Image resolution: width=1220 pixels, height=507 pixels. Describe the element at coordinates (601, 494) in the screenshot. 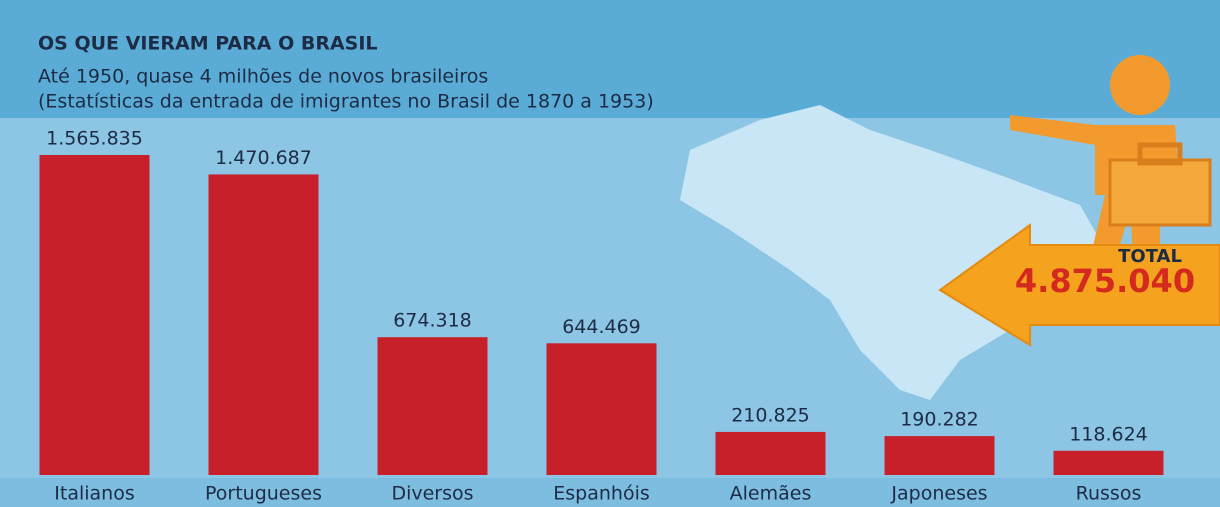

I see `x-tick-label: Espanhóis` at that location.